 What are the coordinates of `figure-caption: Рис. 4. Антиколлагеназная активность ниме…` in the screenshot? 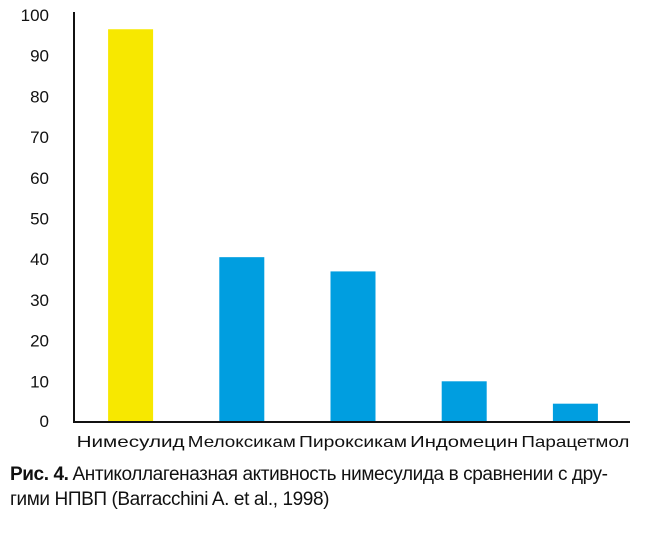 It's located at (325, 487).